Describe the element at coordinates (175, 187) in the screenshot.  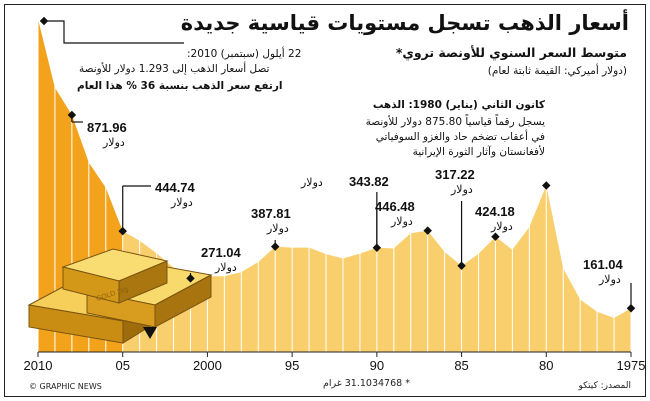
I see `value-label: 444.74` at that location.